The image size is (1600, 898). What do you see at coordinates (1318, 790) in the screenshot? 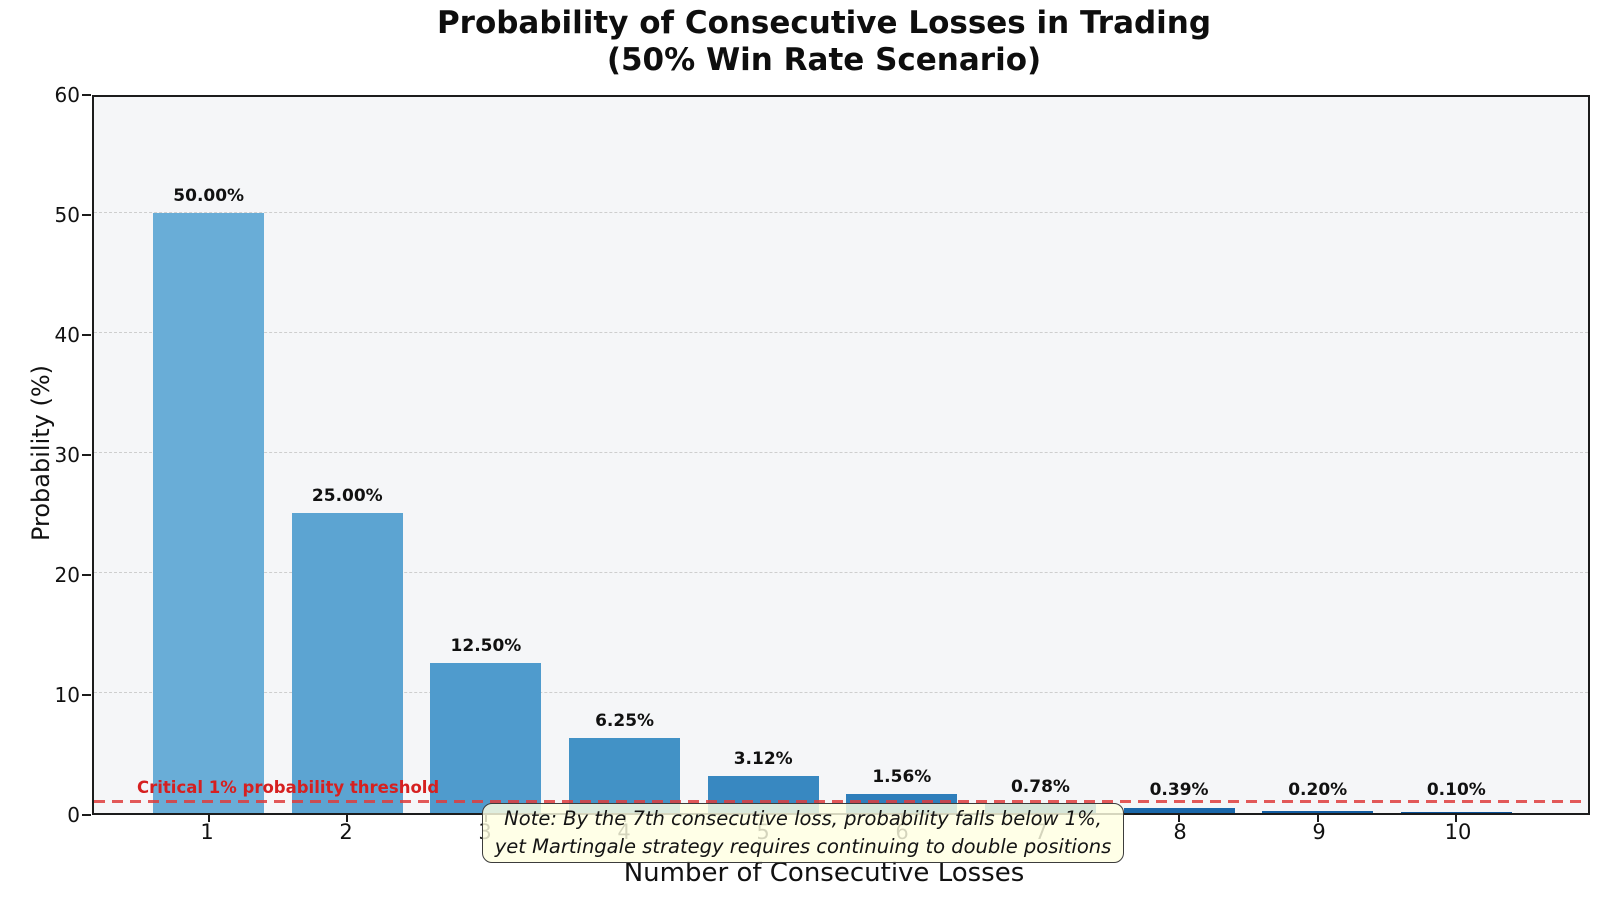
I see `bar-value-label: 0.20%` at bounding box center [1318, 790].